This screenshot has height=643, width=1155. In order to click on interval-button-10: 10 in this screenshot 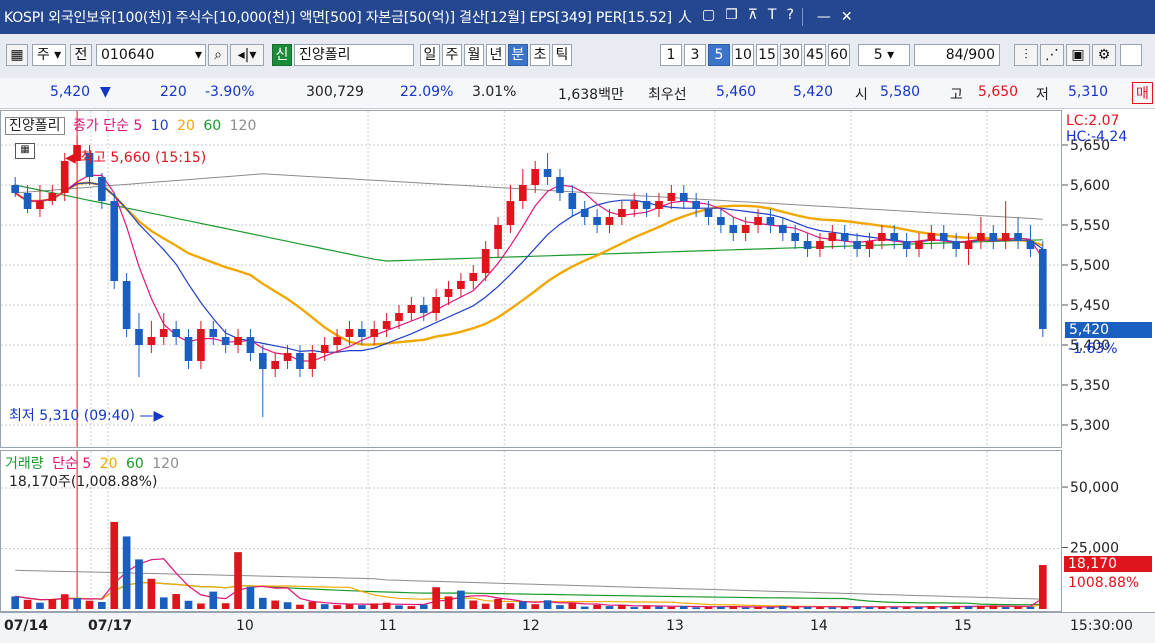, I will do `click(743, 55)`.